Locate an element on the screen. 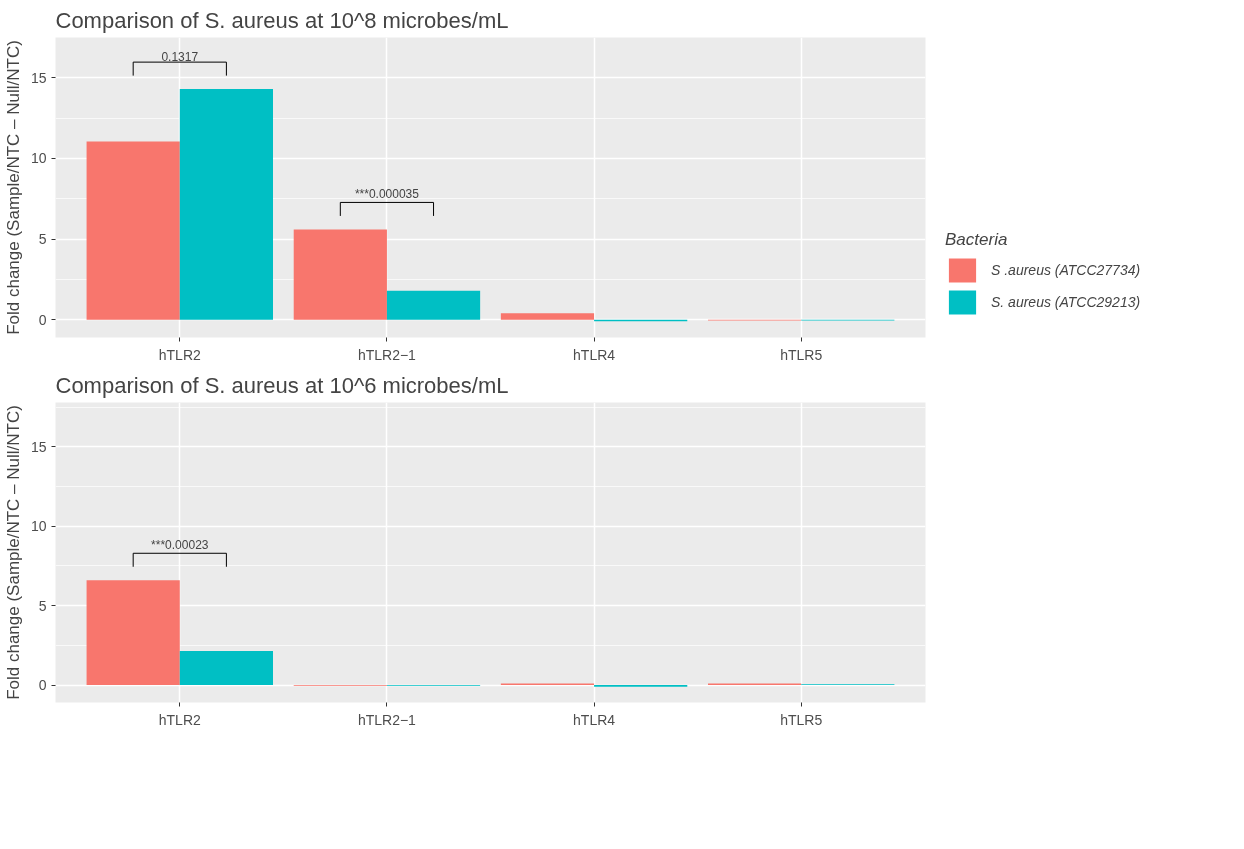 The image size is (1244, 849). legend-label: S. aureus (ATCC29213) is located at coordinates (1066, 302).